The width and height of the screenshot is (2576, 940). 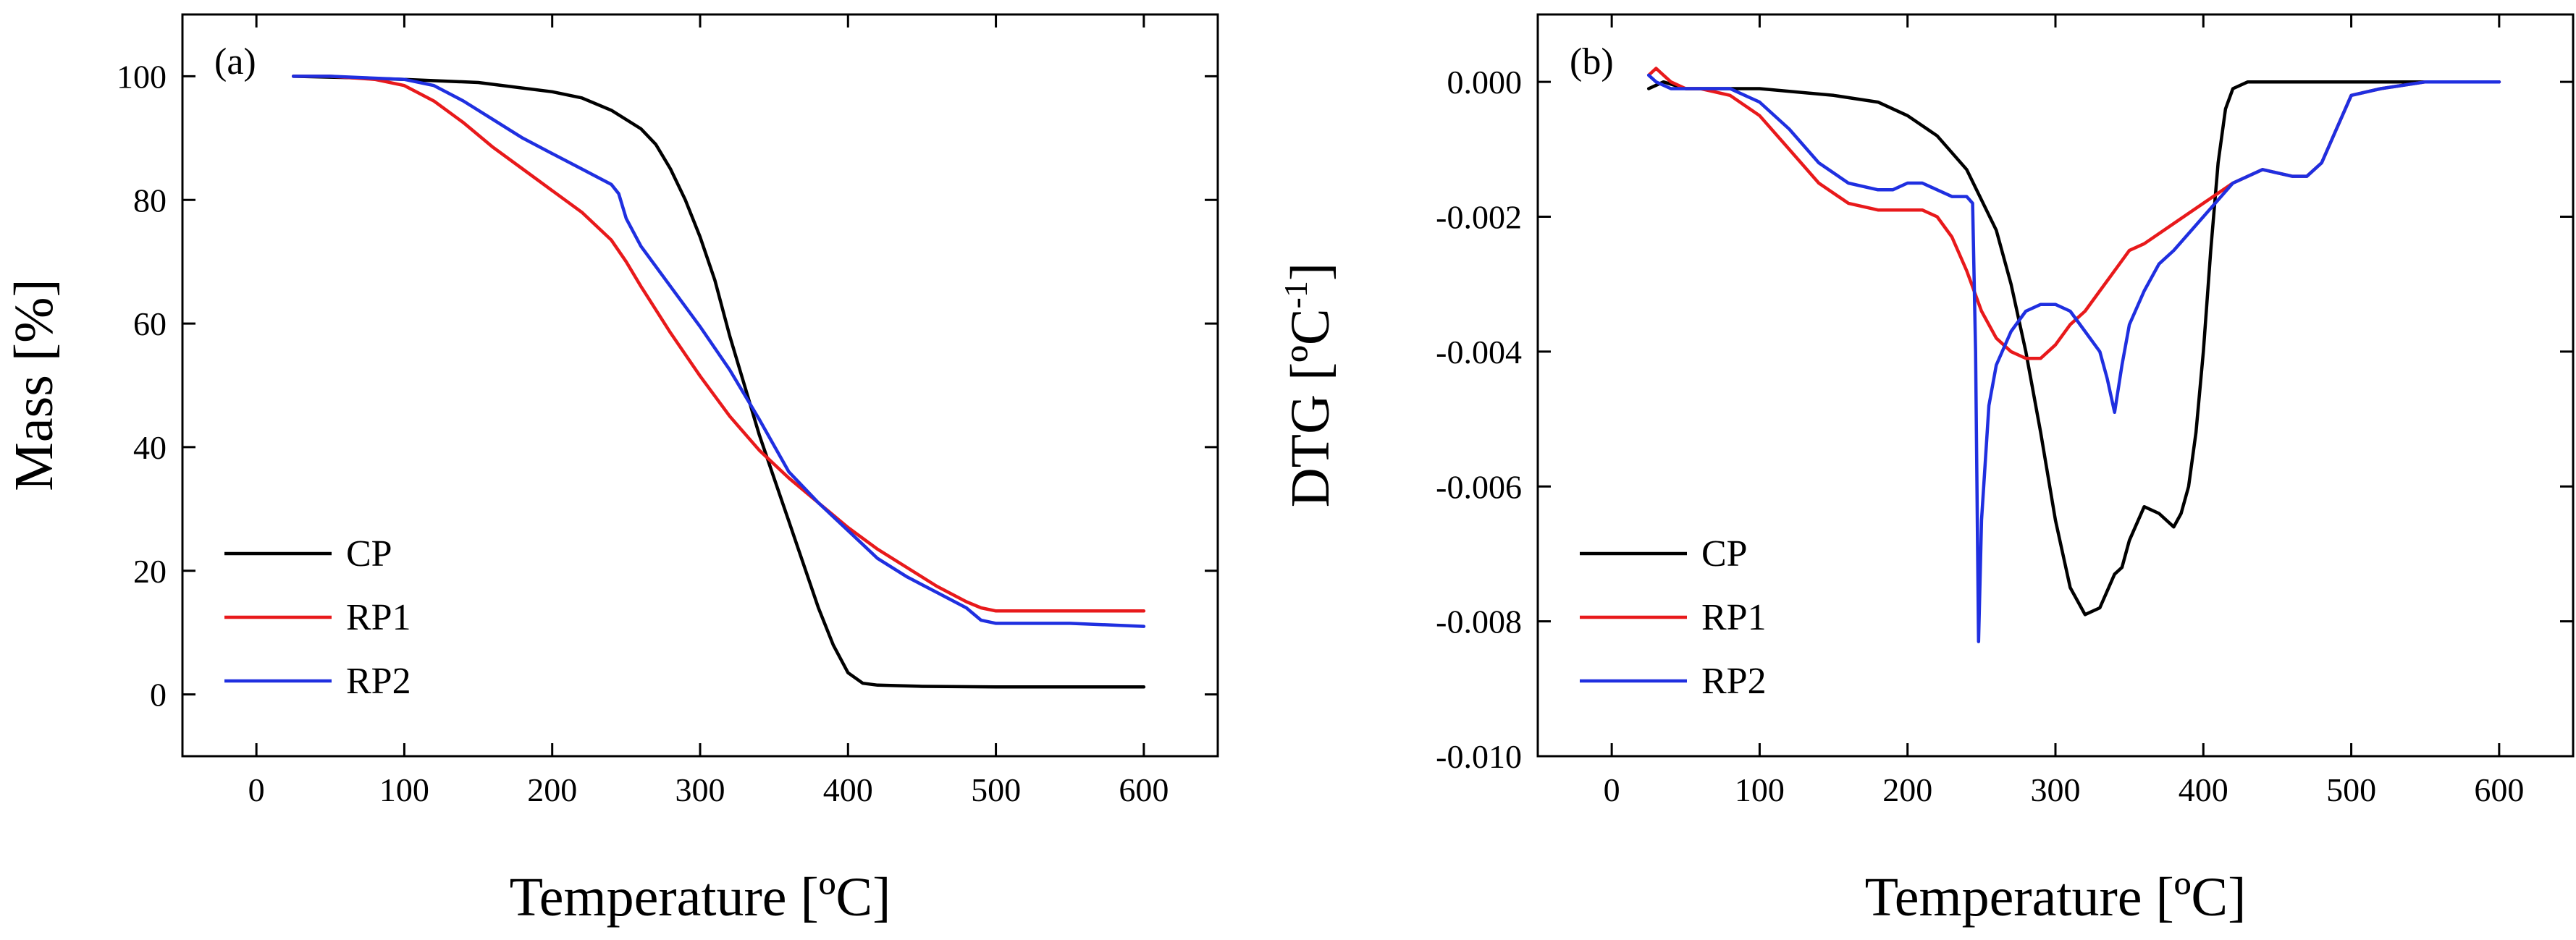 I want to click on dtg-legend-label-rp1: RP1, so click(x=1734, y=617).